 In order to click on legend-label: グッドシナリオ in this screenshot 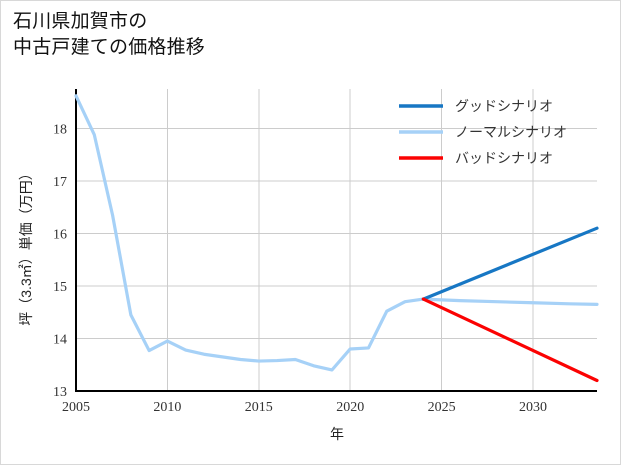, I will do `click(504, 106)`.